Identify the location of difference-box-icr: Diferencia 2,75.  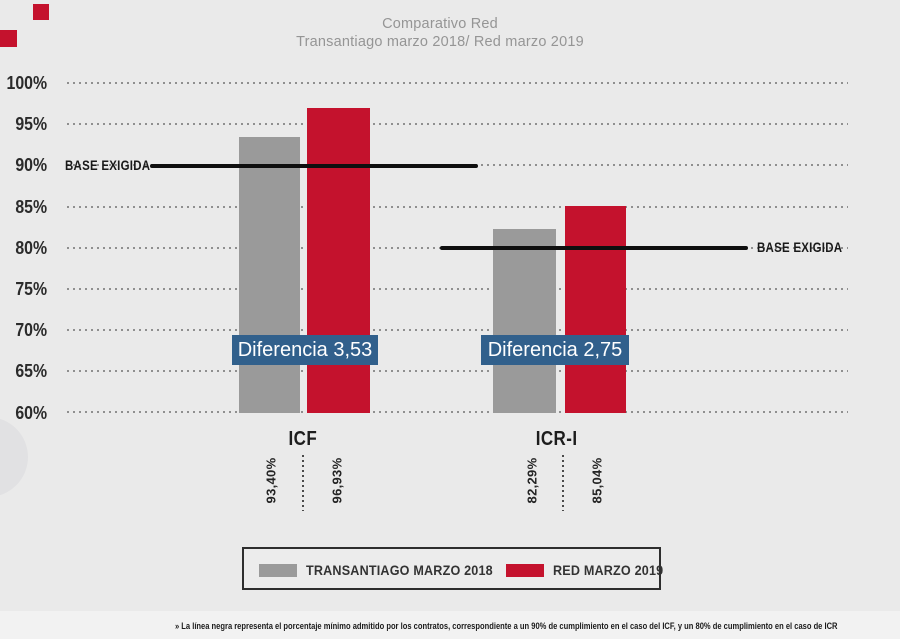
(555, 350).